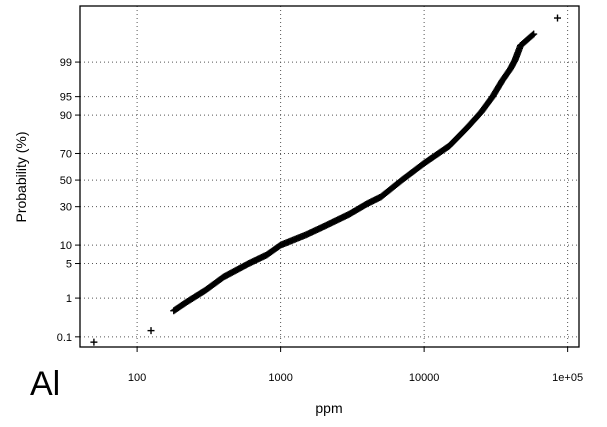 Image resolution: width=607 pixels, height=427 pixels. What do you see at coordinates (21, 176) in the screenshot?
I see `y-axis-title: Probability (%)` at bounding box center [21, 176].